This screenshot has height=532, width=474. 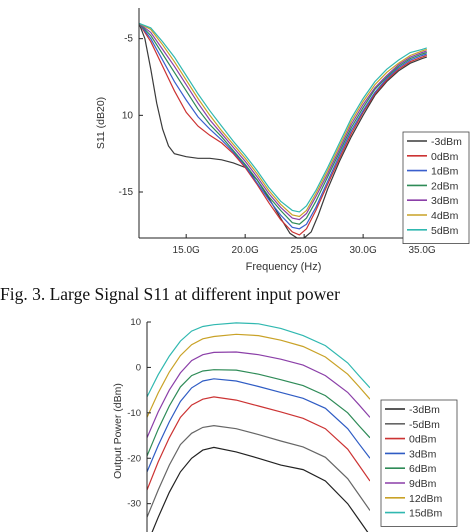 What do you see at coordinates (445, 172) in the screenshot?
I see `legend-label-2: 1dBm` at bounding box center [445, 172].